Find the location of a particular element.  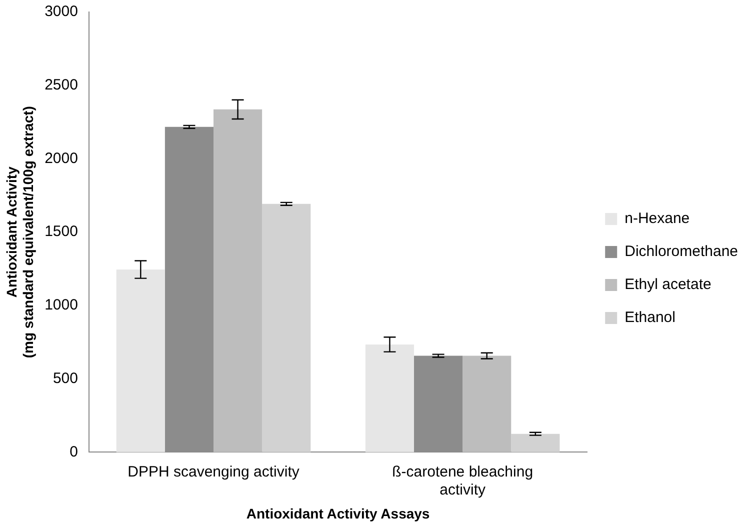

y-tick-label: 0 is located at coordinates (74, 451).